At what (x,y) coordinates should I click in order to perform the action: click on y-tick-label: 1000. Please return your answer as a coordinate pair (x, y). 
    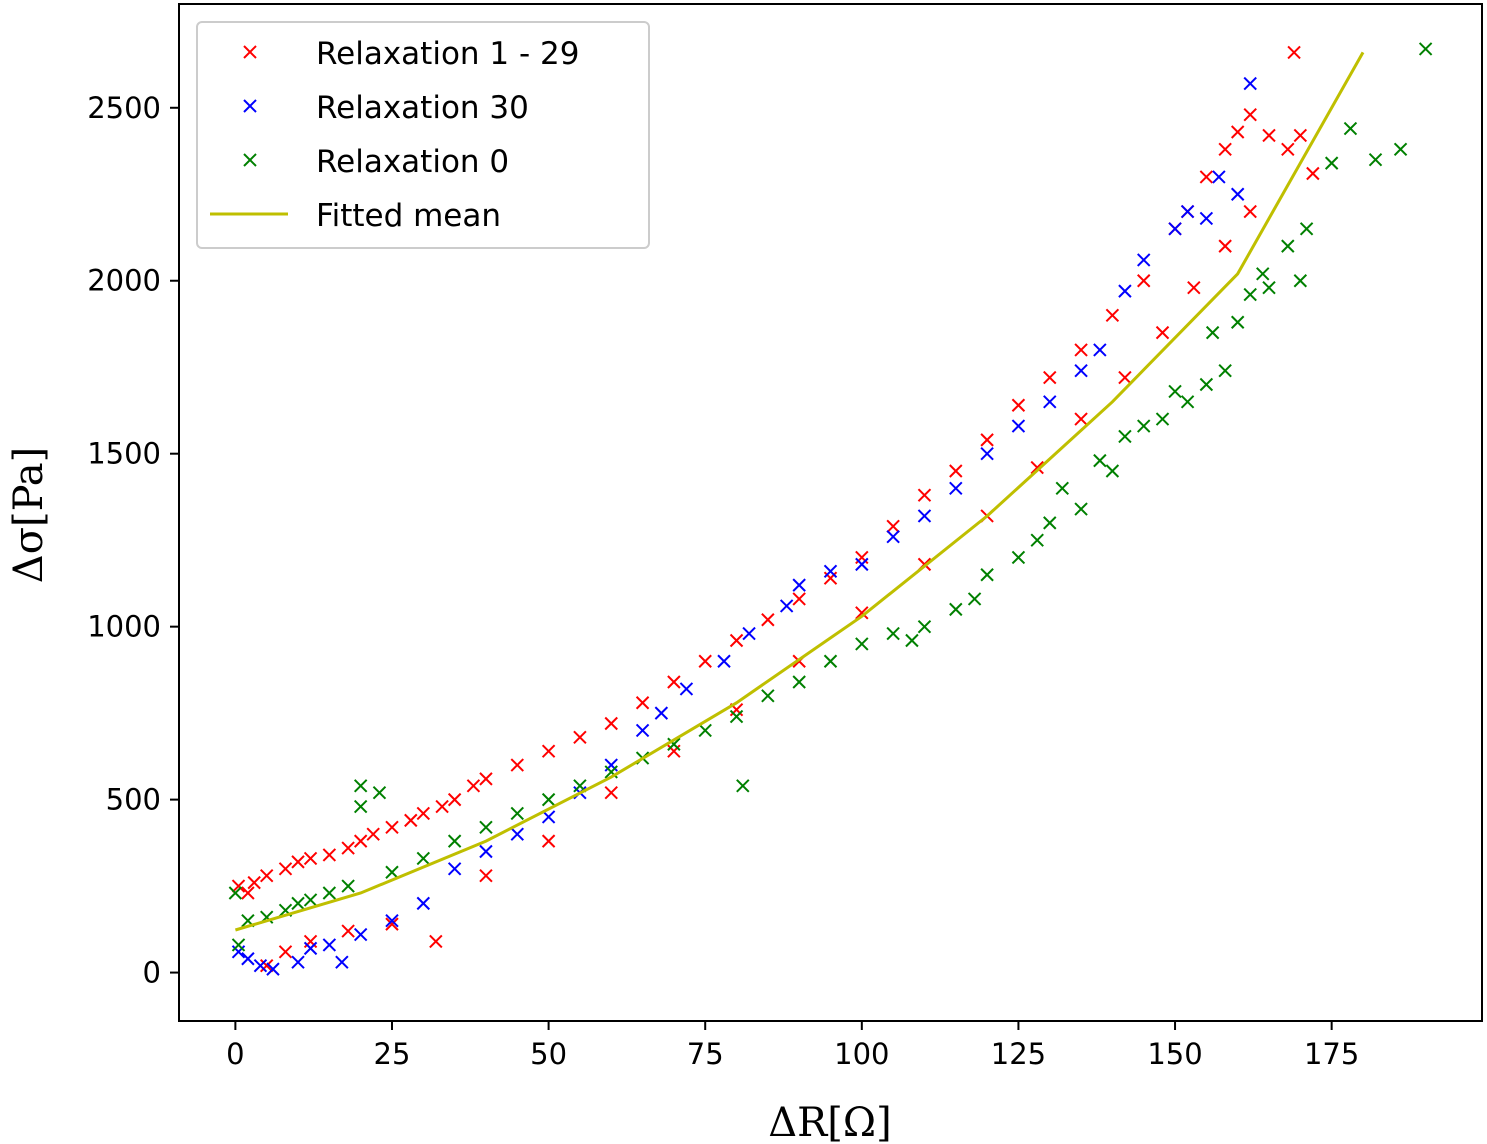
    Looking at the image, I should click on (124, 627).